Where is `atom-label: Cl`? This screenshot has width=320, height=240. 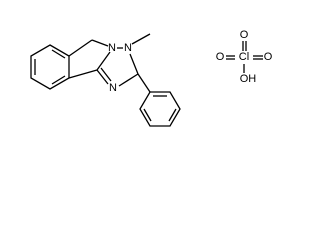 atom-label: Cl is located at coordinates (244, 57).